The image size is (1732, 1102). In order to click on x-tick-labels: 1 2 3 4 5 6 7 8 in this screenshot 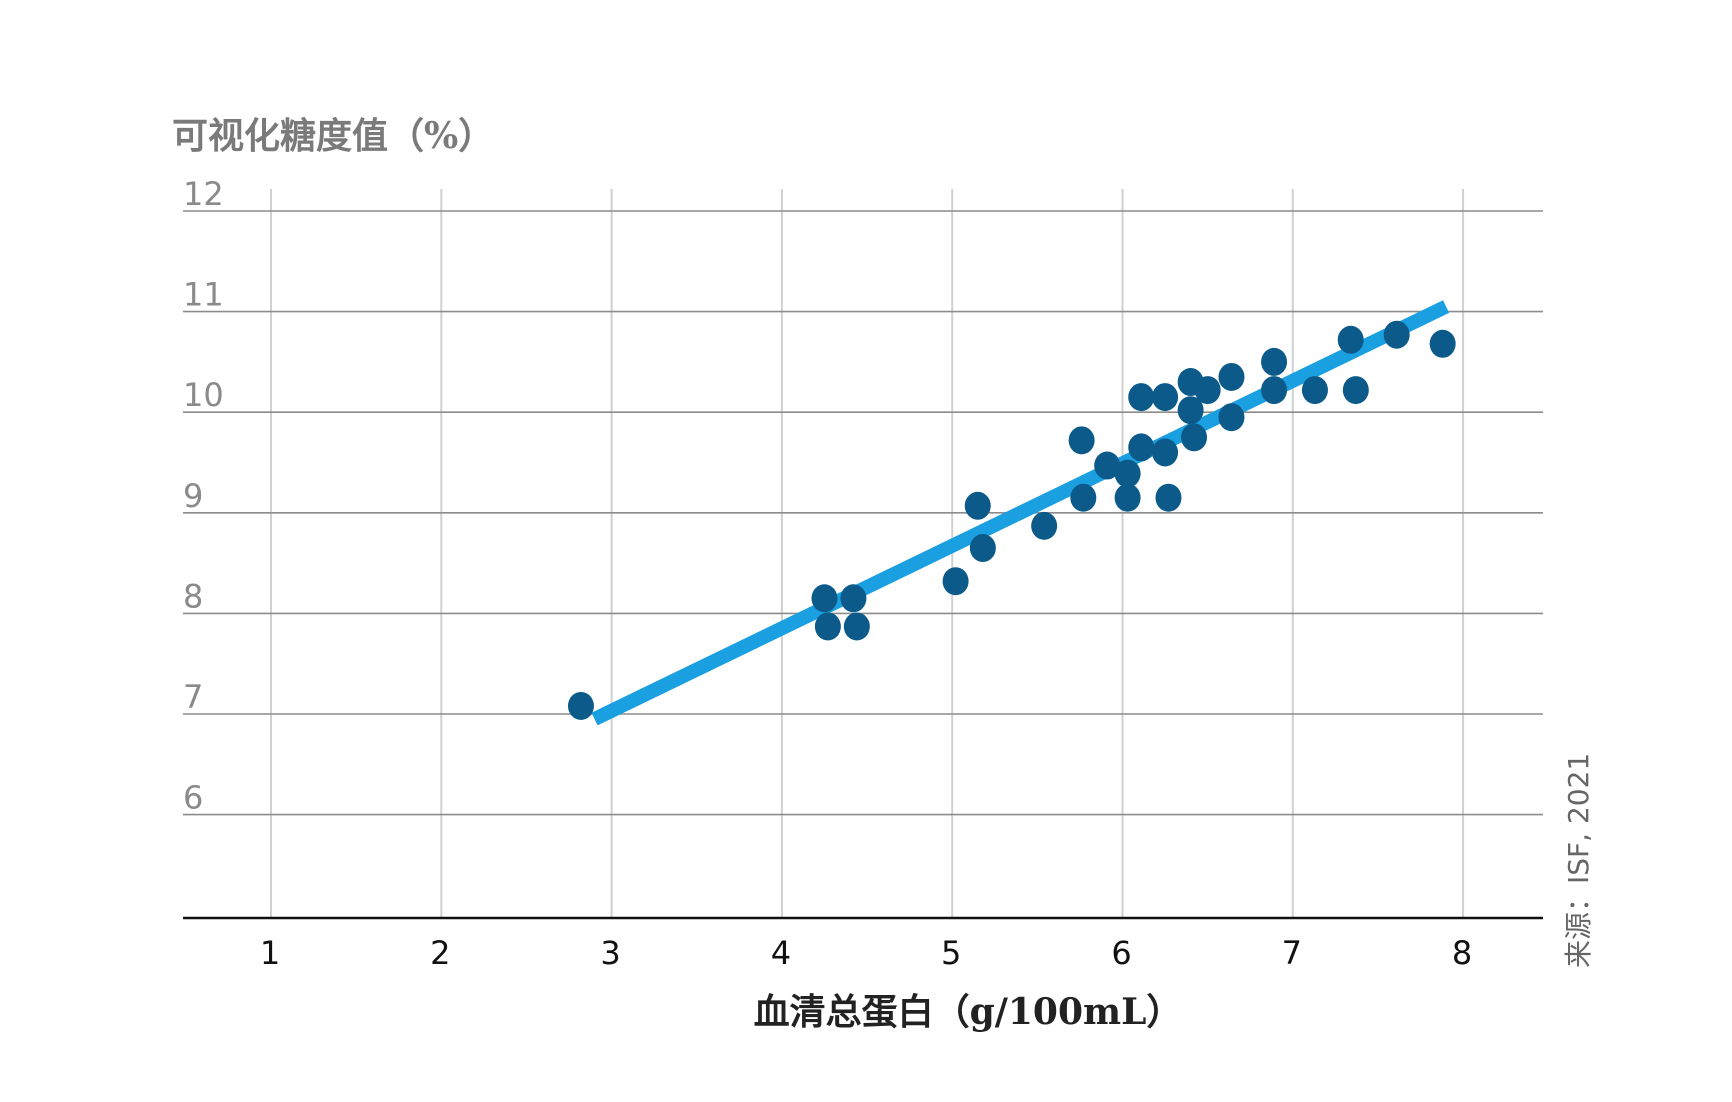, I will do `click(866, 953)`.